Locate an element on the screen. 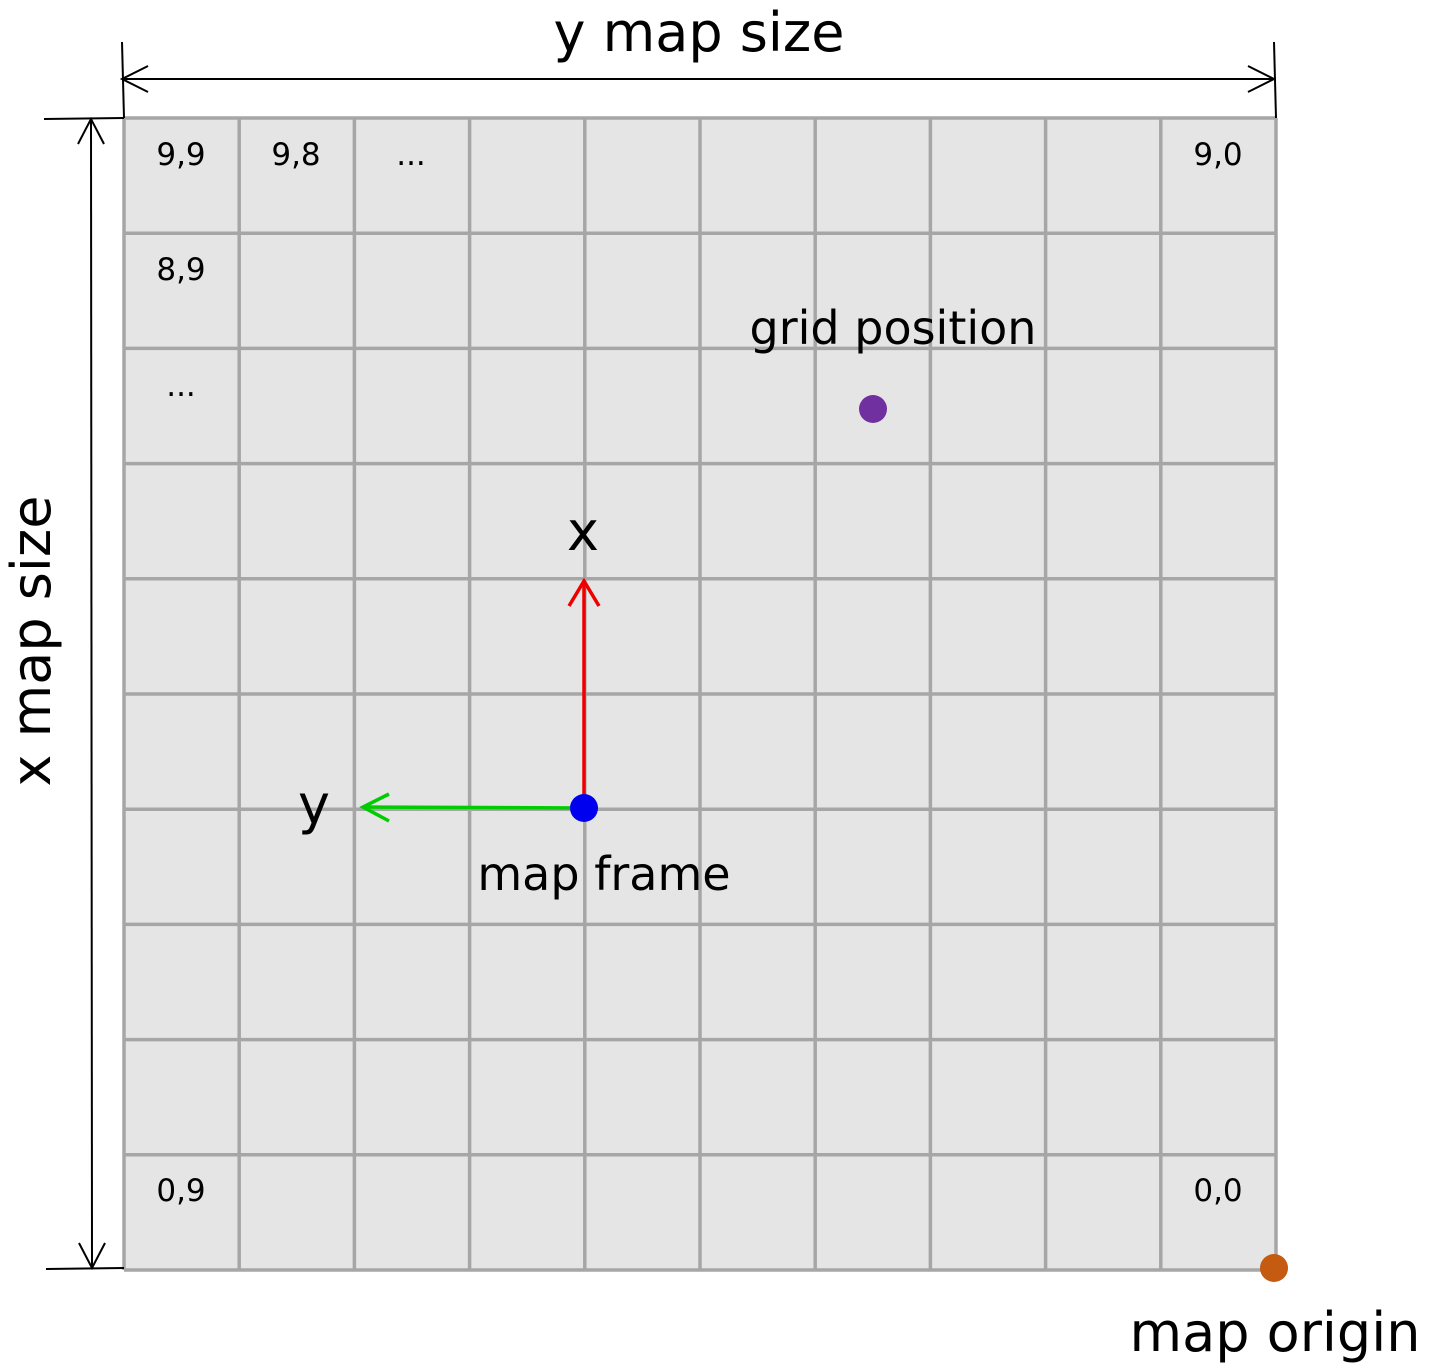 This screenshot has height=1370, width=1446. map-origin-label: map origin is located at coordinates (1275, 1332).